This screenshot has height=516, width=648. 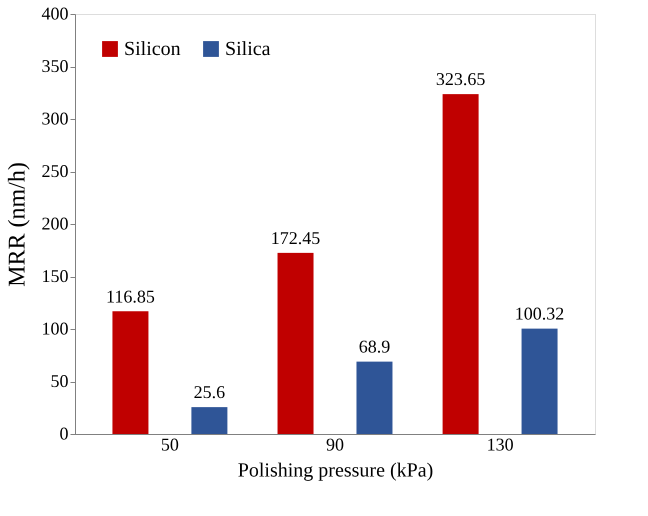 What do you see at coordinates (152, 49) in the screenshot?
I see `legend-label: Silicon` at bounding box center [152, 49].